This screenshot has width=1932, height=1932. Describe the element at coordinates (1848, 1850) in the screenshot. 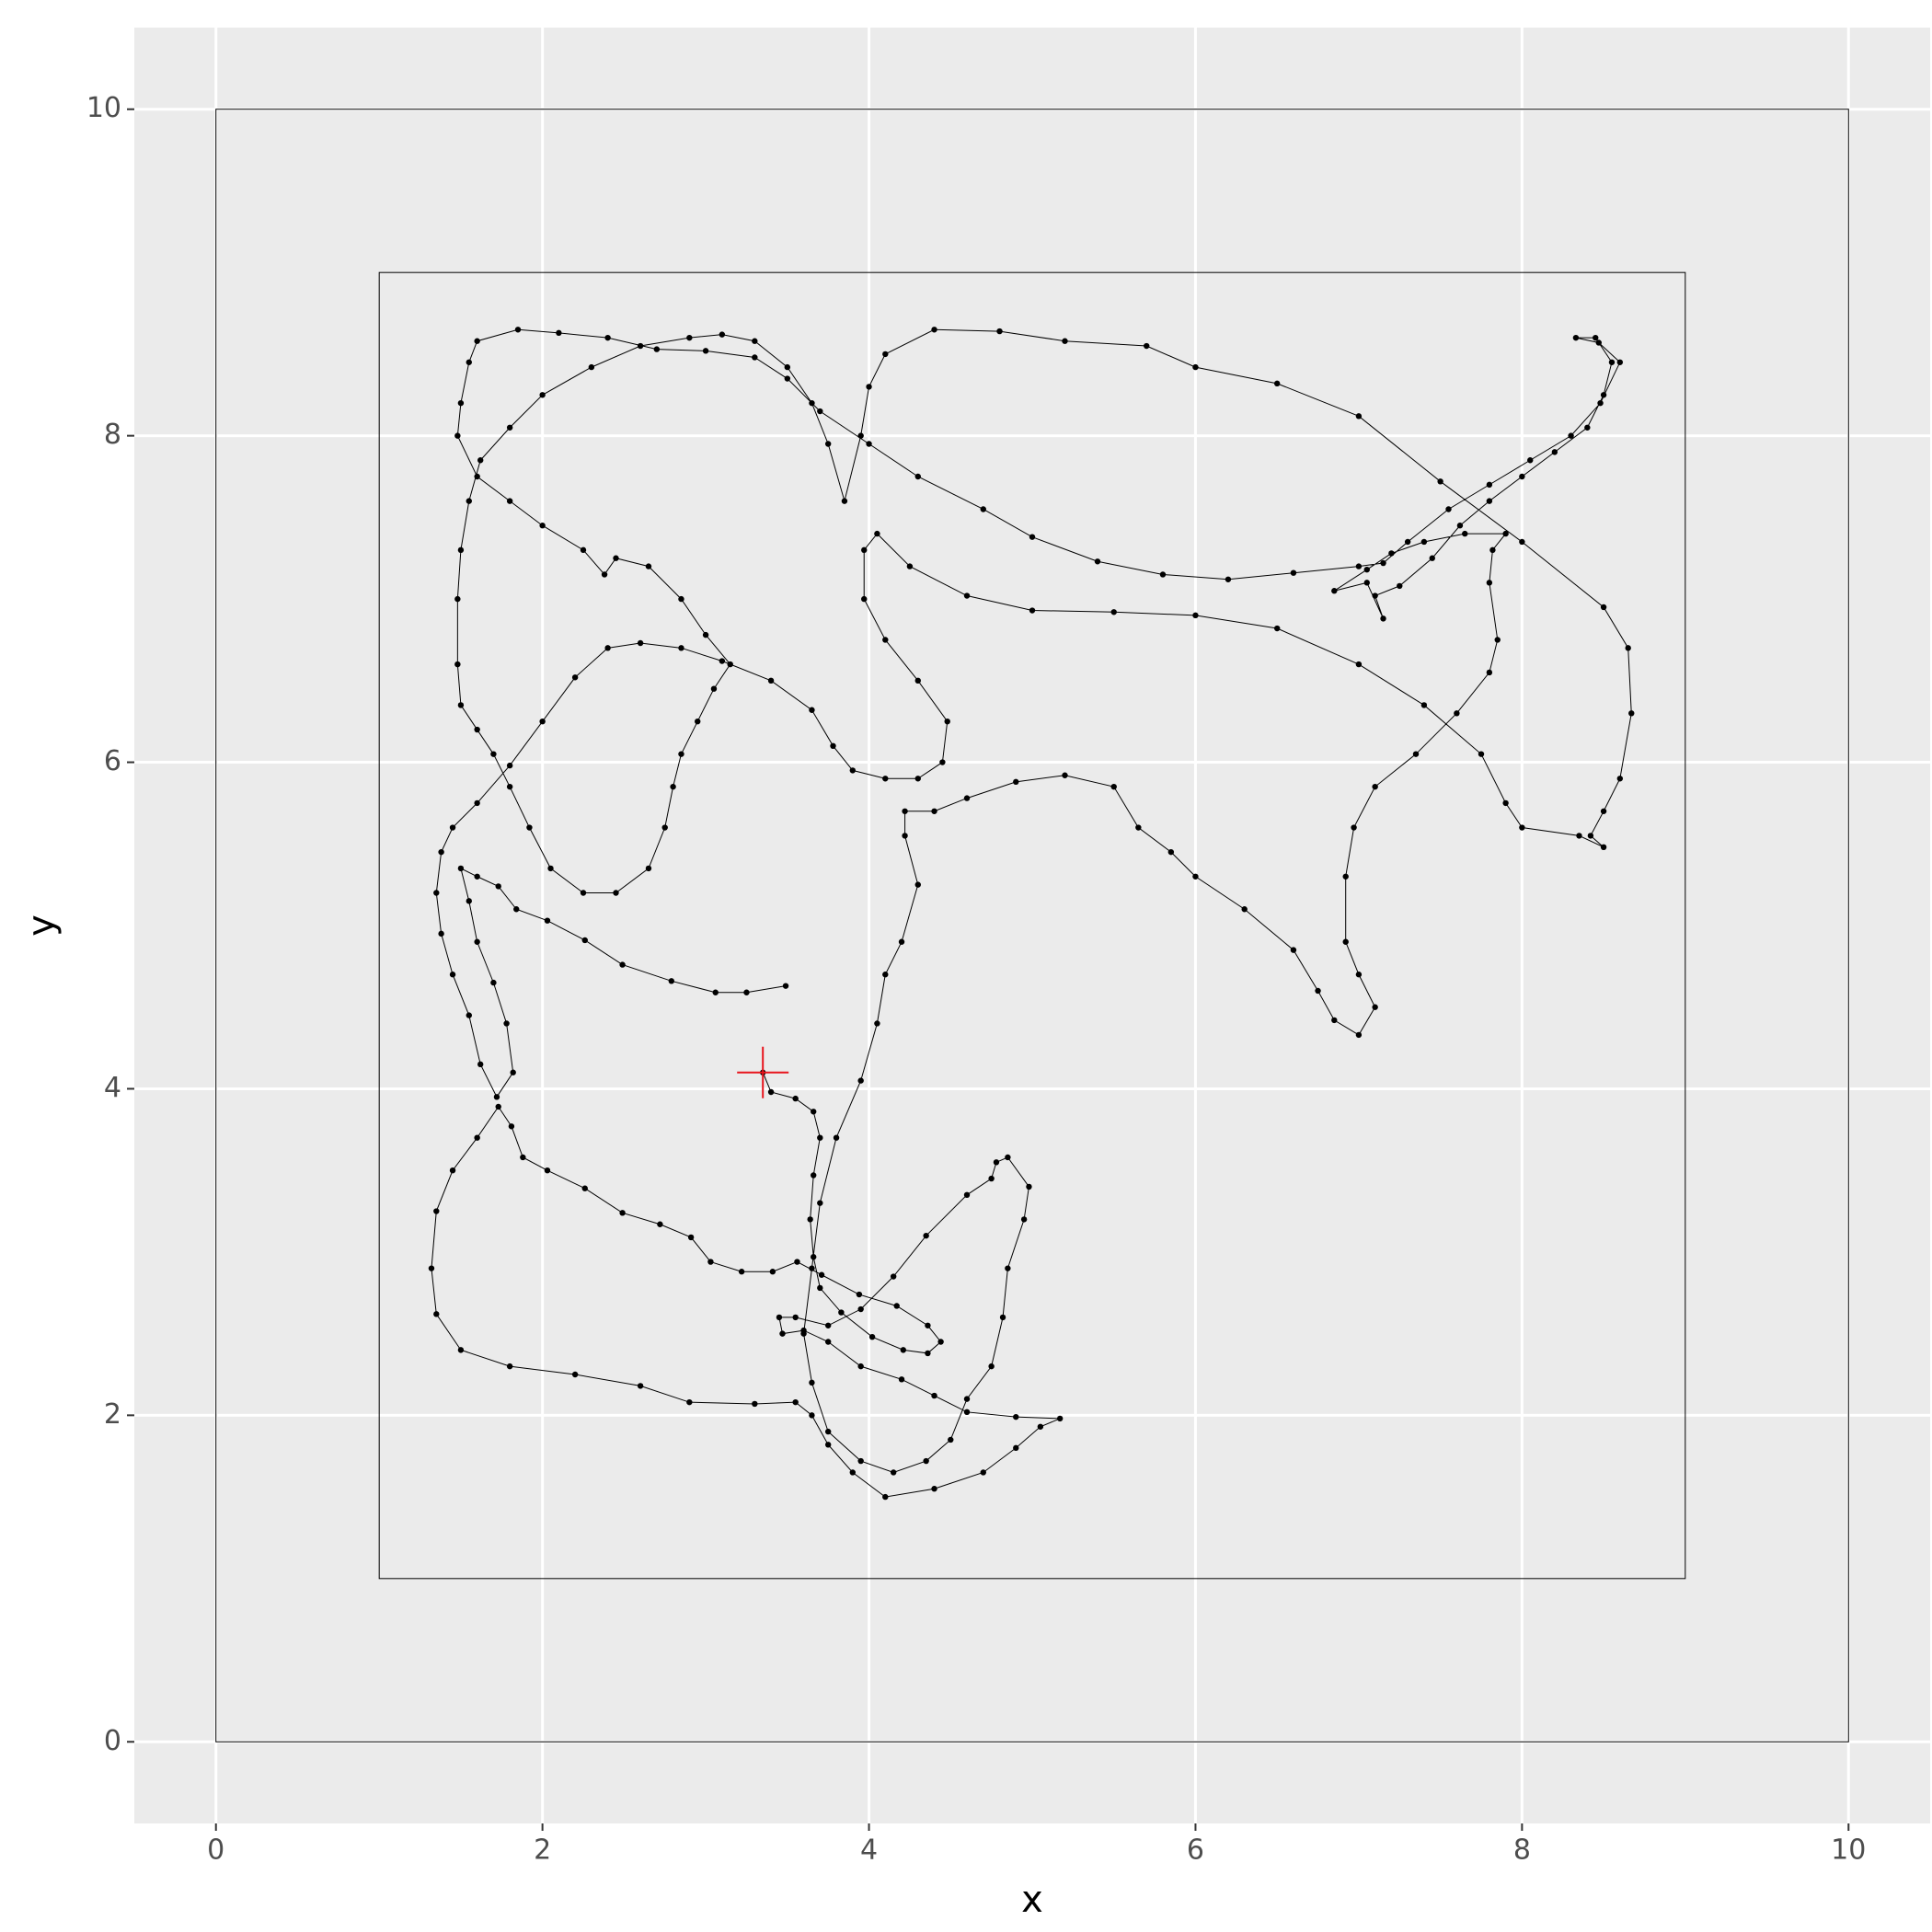

I see `x-tick-label: 10` at that location.